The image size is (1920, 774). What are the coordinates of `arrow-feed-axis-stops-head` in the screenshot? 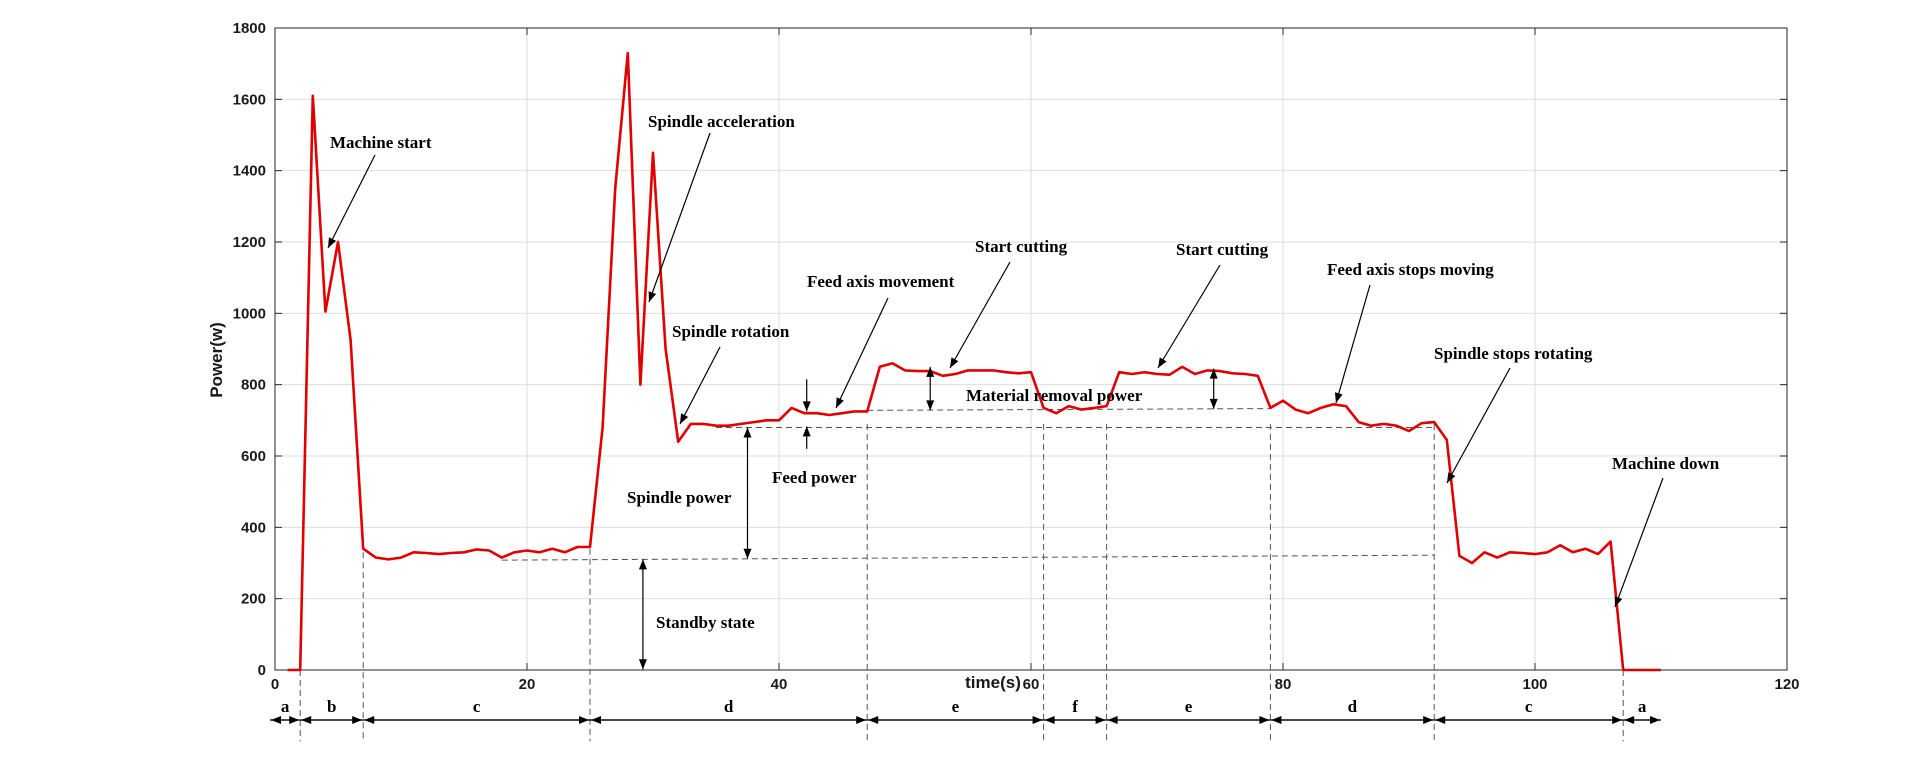 It's located at (1338, 397).